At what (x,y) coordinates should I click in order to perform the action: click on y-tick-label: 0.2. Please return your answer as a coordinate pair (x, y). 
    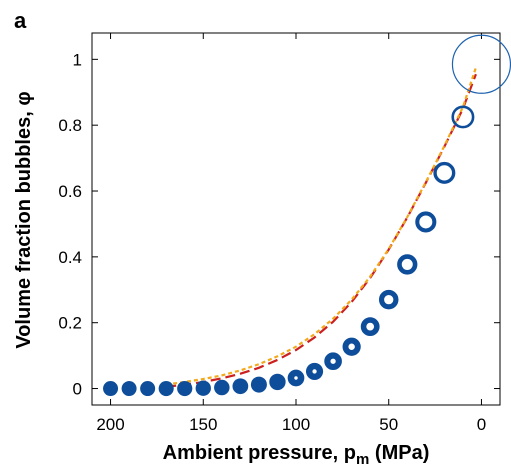
    Looking at the image, I should click on (70, 323).